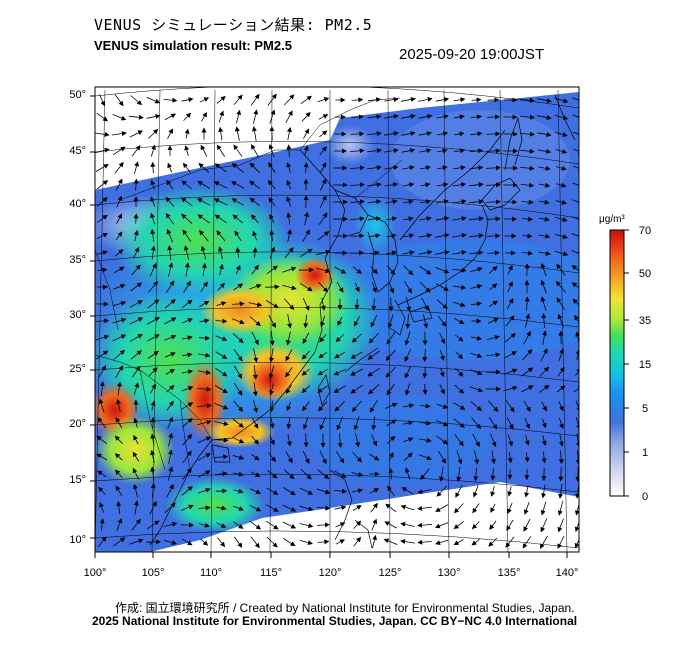 The image size is (700, 649). What do you see at coordinates (240, 310) in the screenshot?
I see `pm25-field-orange-north` at bounding box center [240, 310].